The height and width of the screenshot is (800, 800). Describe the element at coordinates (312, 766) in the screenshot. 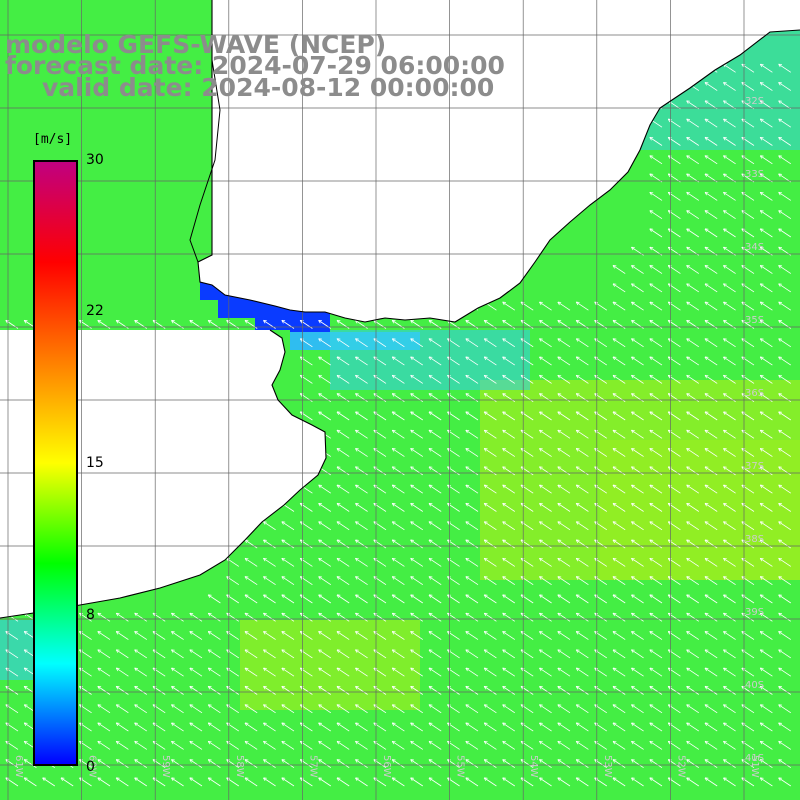

I see `lon-label: 57W` at that location.